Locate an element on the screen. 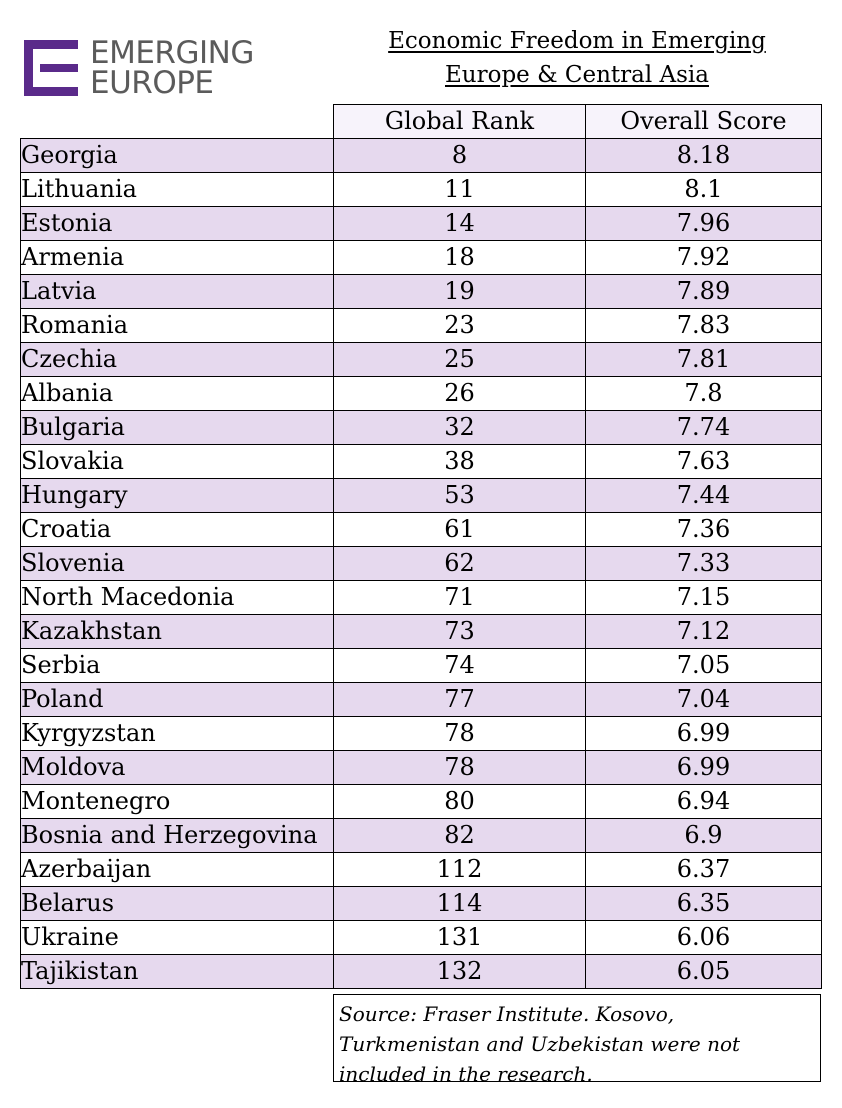 This screenshot has height=1108, width=842. table-row: Armenia 18 7.92 is located at coordinates (421, 257).